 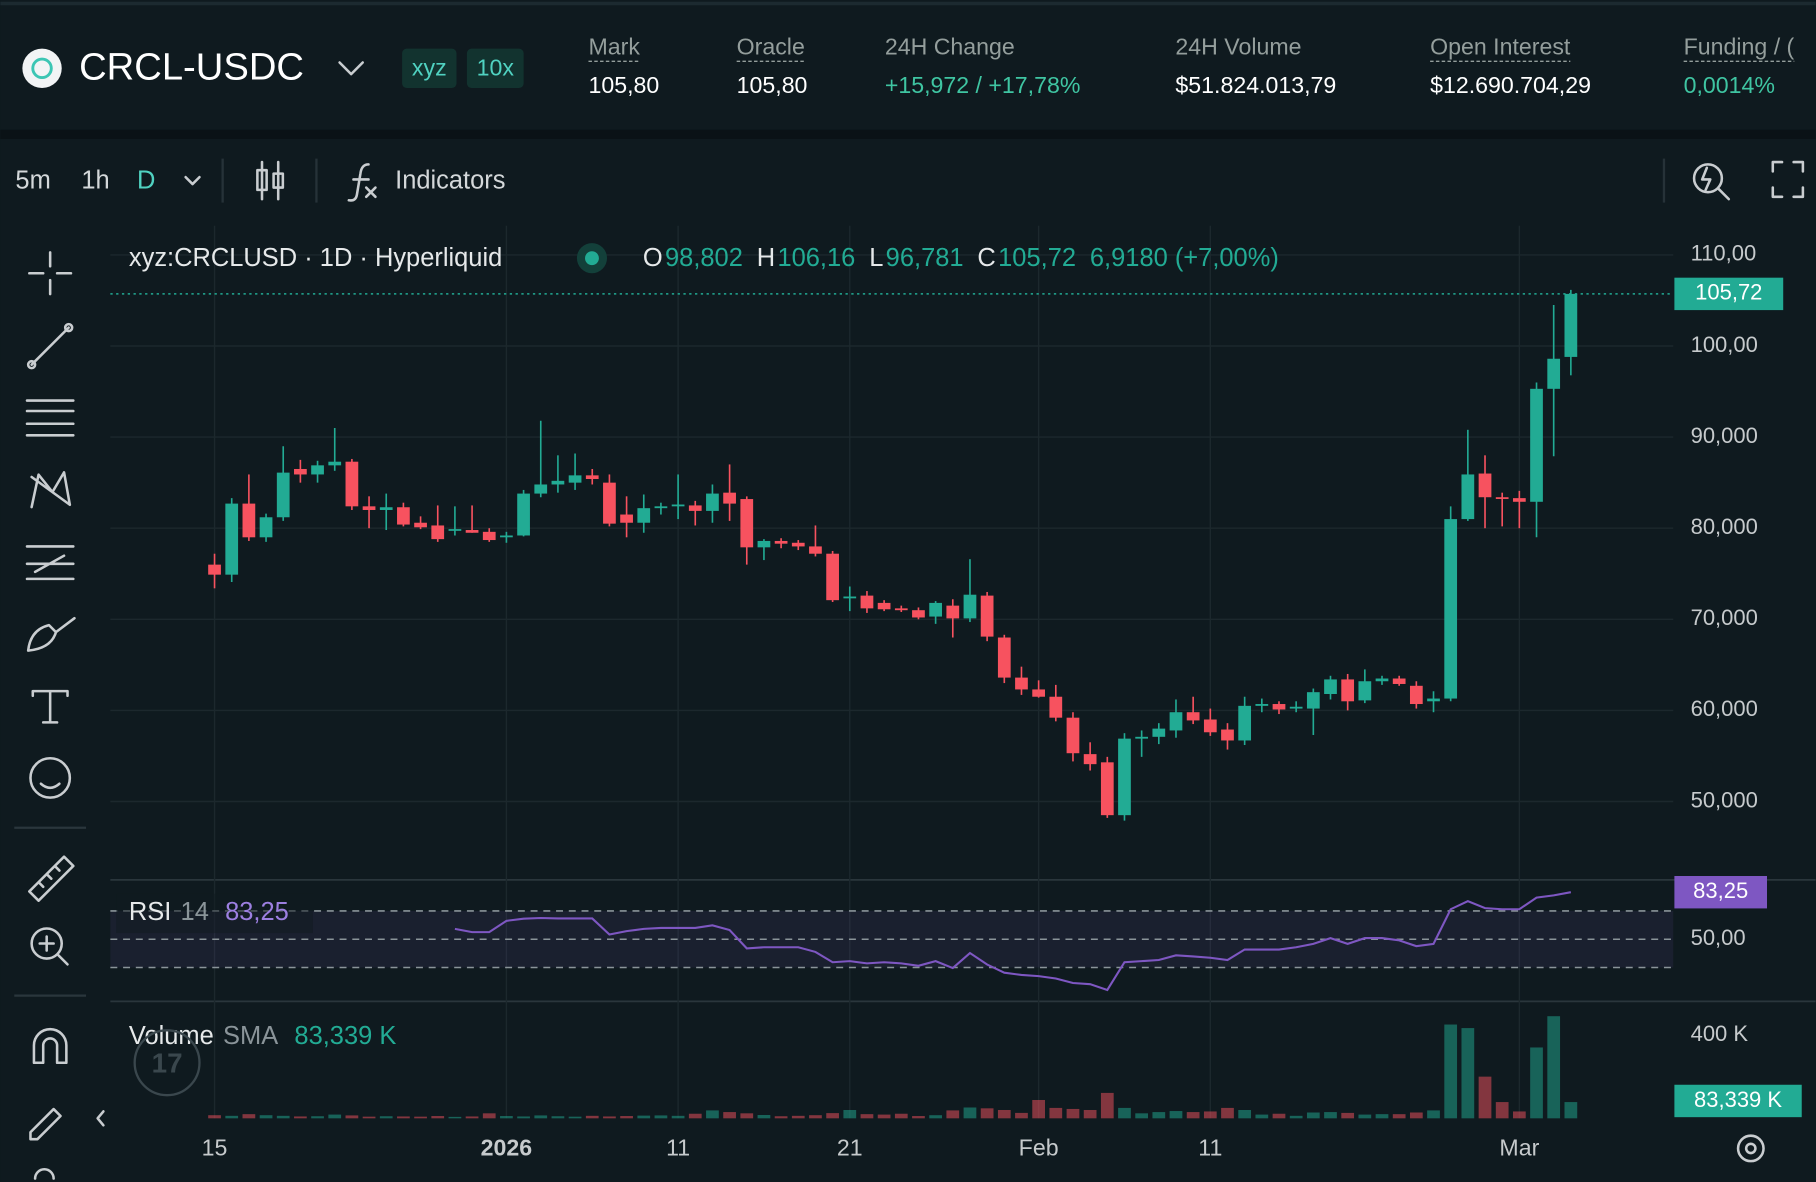 What do you see at coordinates (51, 878) in the screenshot?
I see `ruler-tool` at bounding box center [51, 878].